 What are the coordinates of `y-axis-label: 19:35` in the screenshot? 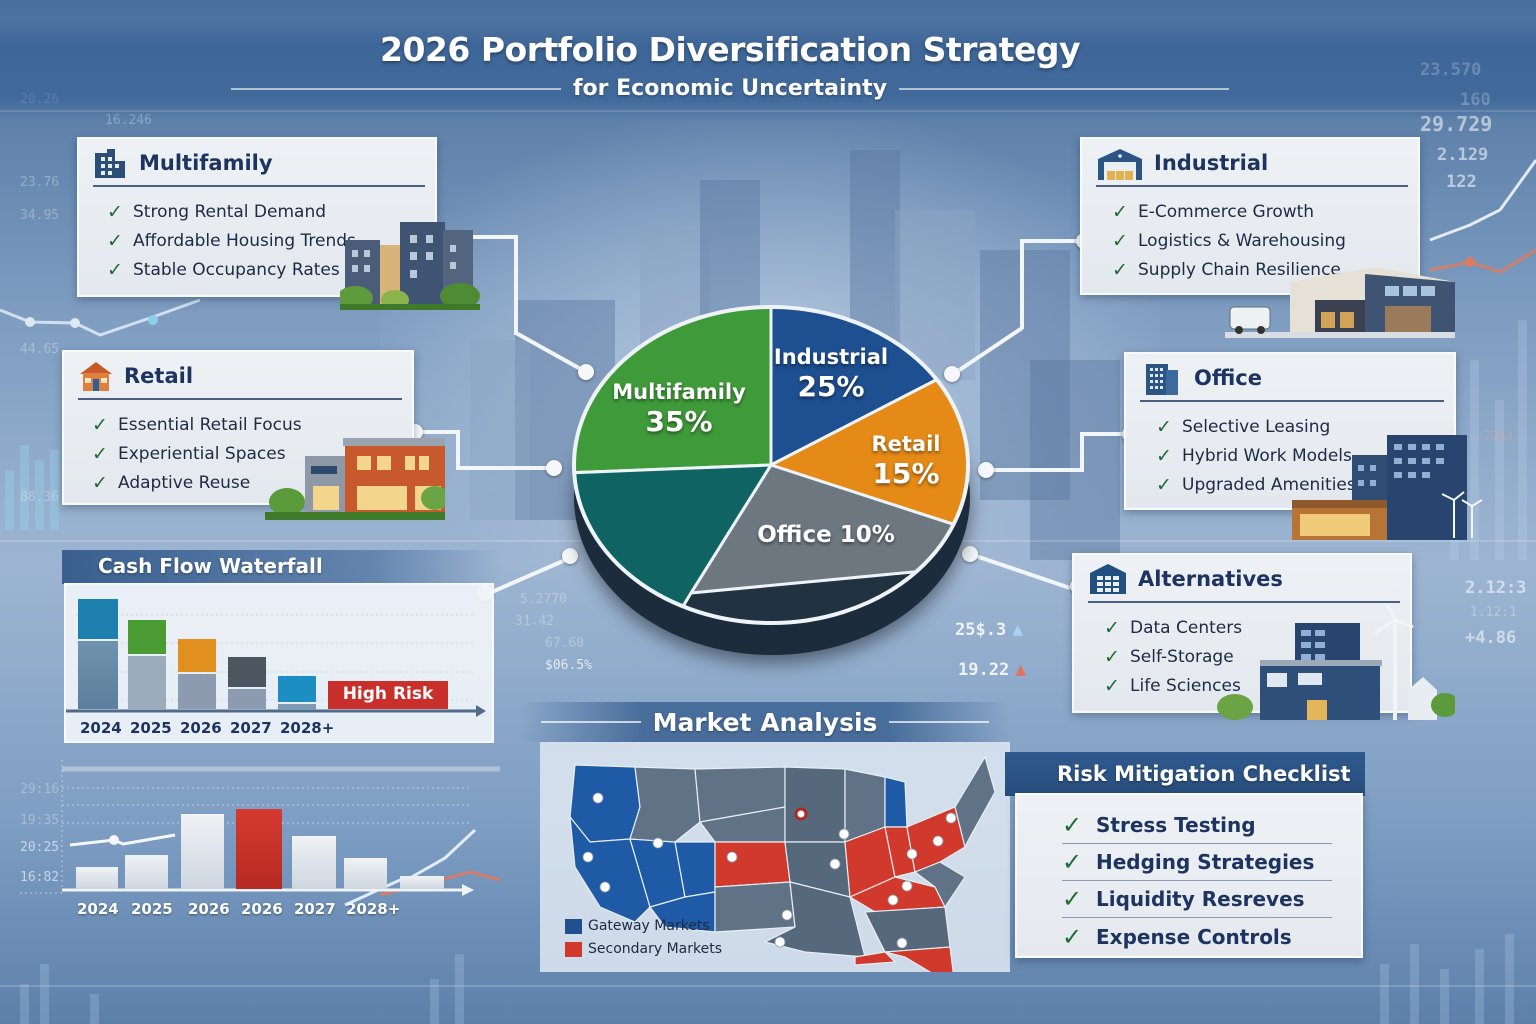 It's located at (40, 820).